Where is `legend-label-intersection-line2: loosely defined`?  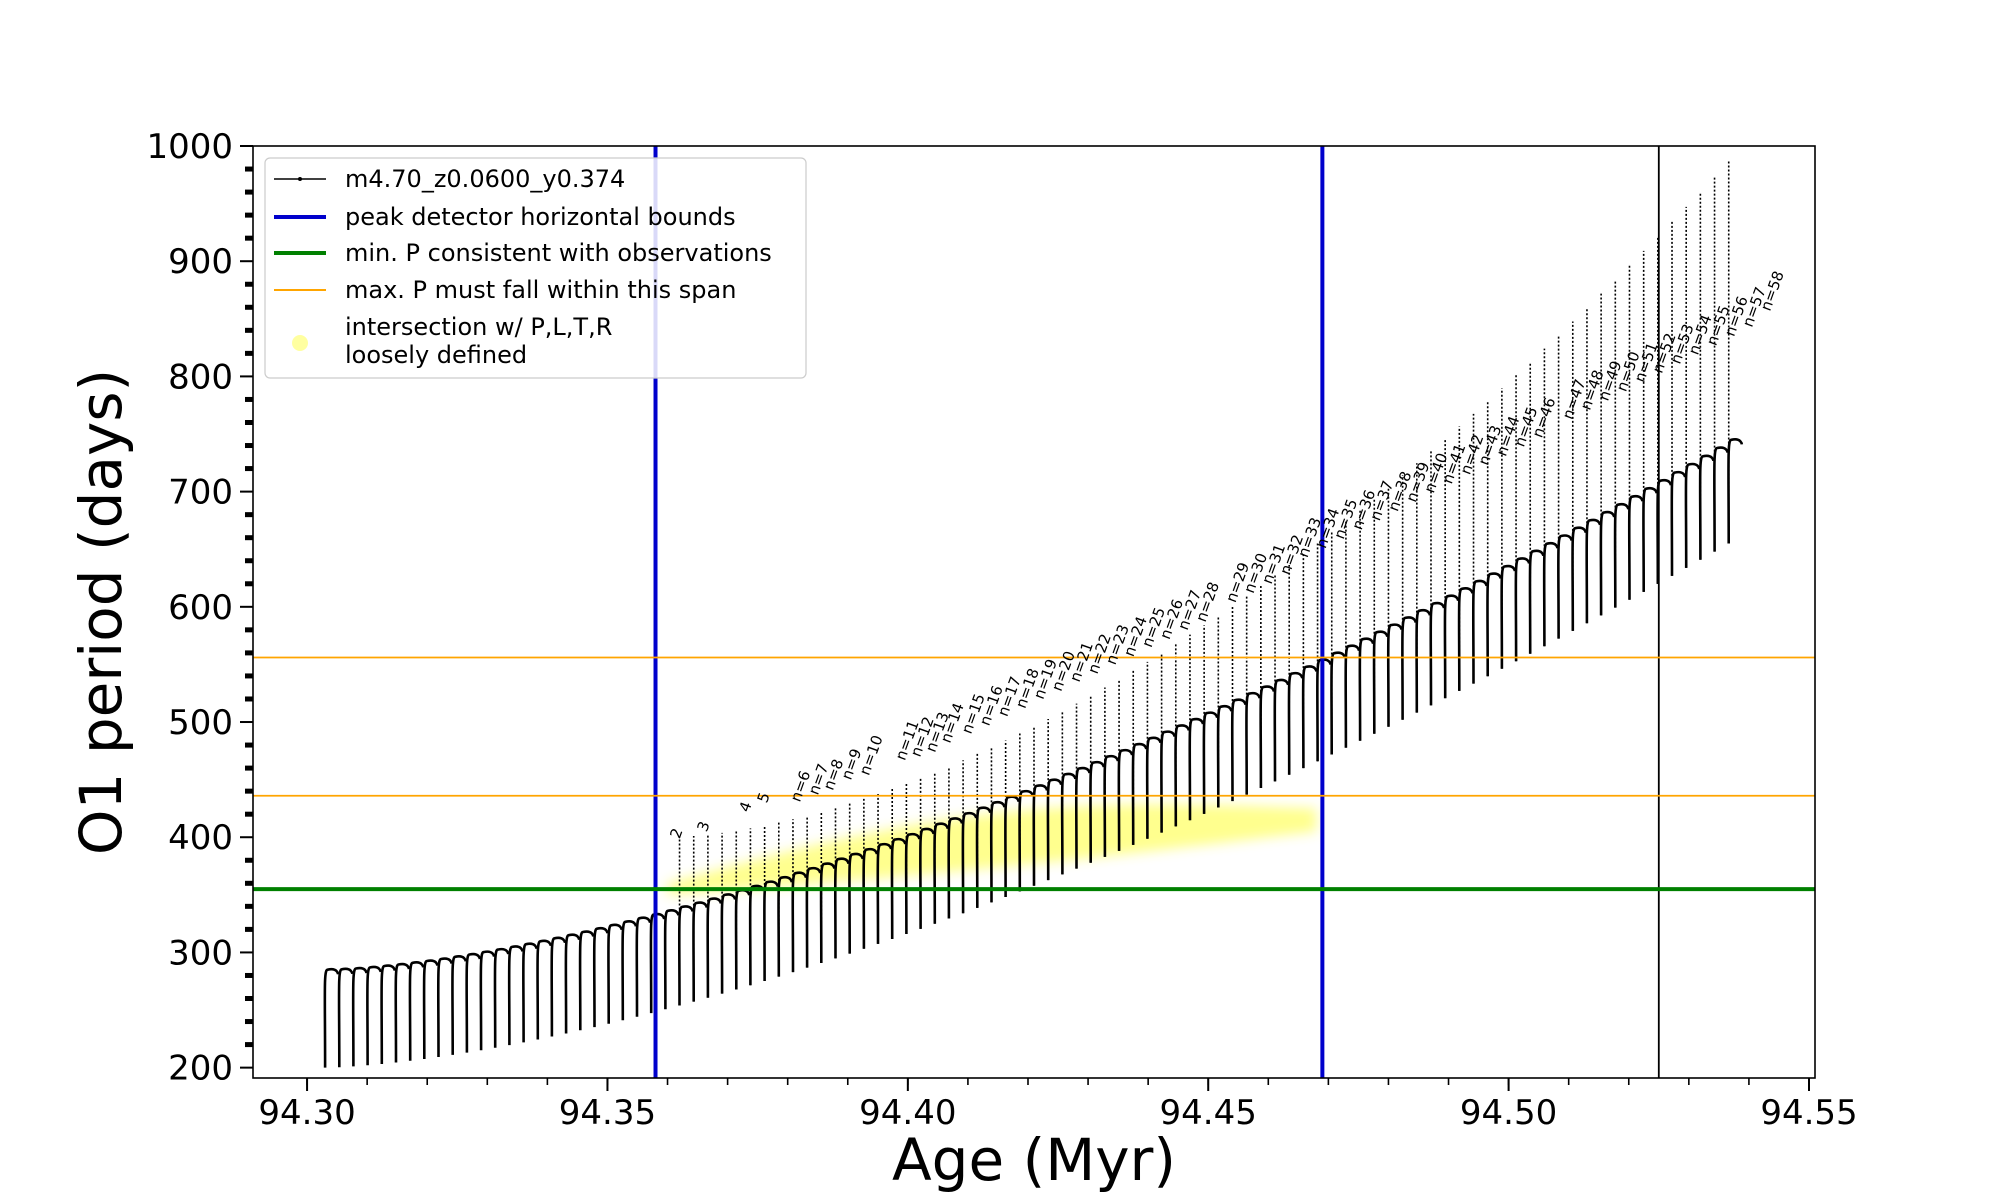
legend-label-intersection-line2: loosely defined is located at coordinates (436, 355).